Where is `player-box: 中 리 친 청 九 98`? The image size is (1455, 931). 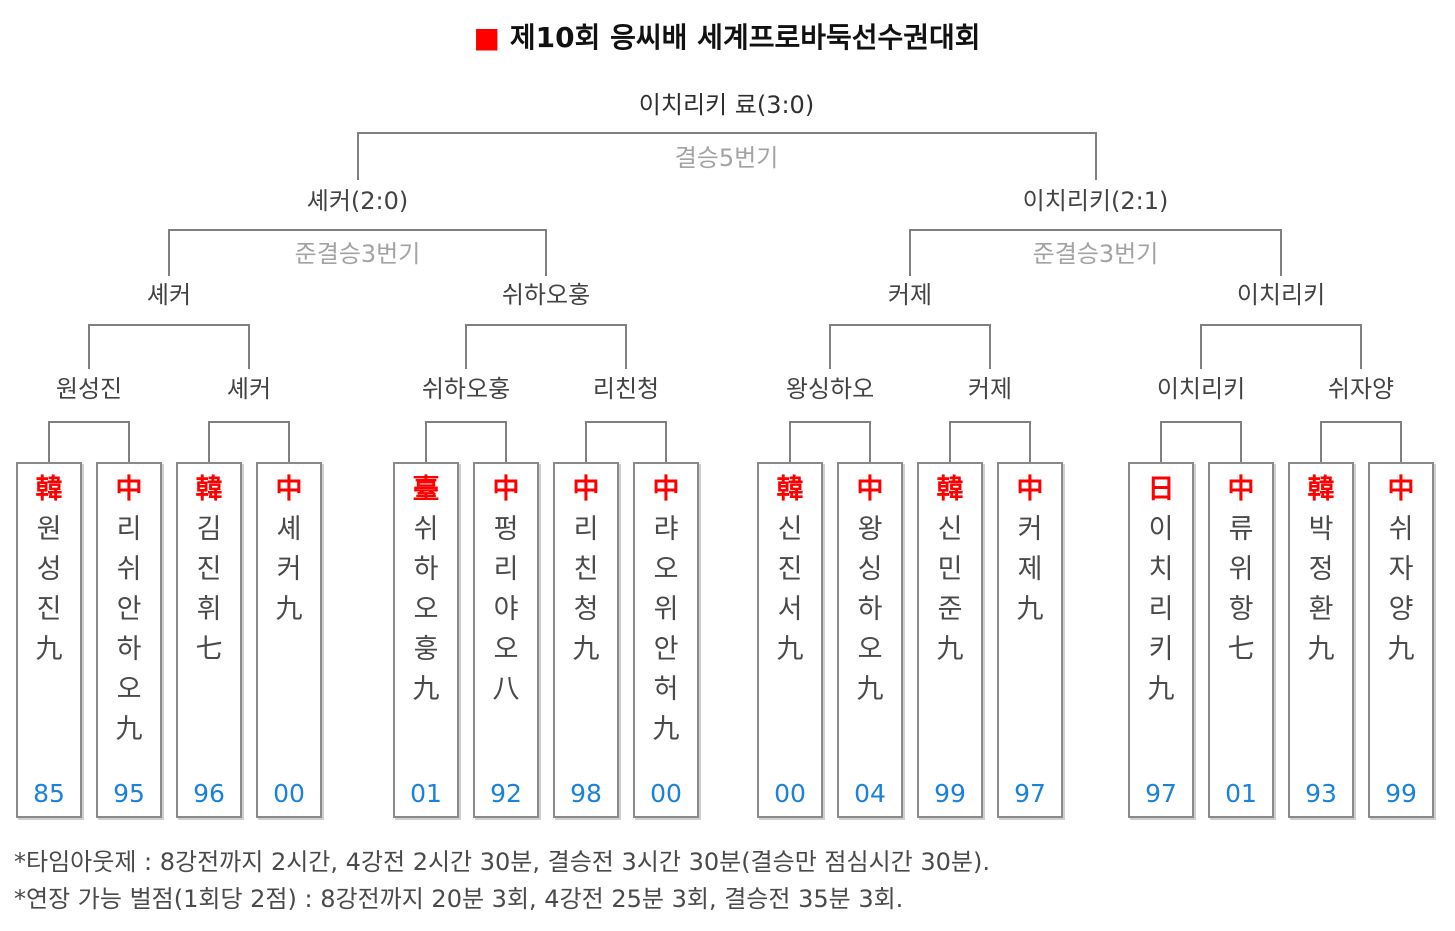 player-box: 中 리 친 청 九 98 is located at coordinates (586, 640).